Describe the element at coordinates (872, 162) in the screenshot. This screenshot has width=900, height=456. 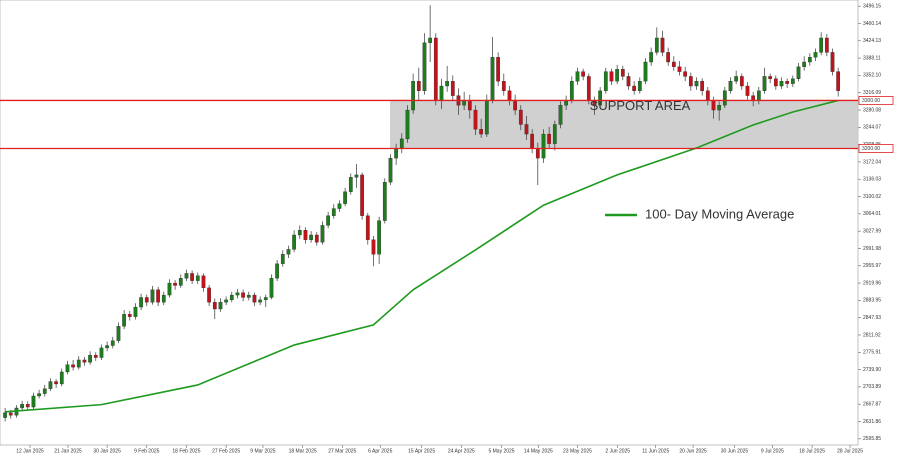
I see `y-tick-label: 3172.04` at that location.